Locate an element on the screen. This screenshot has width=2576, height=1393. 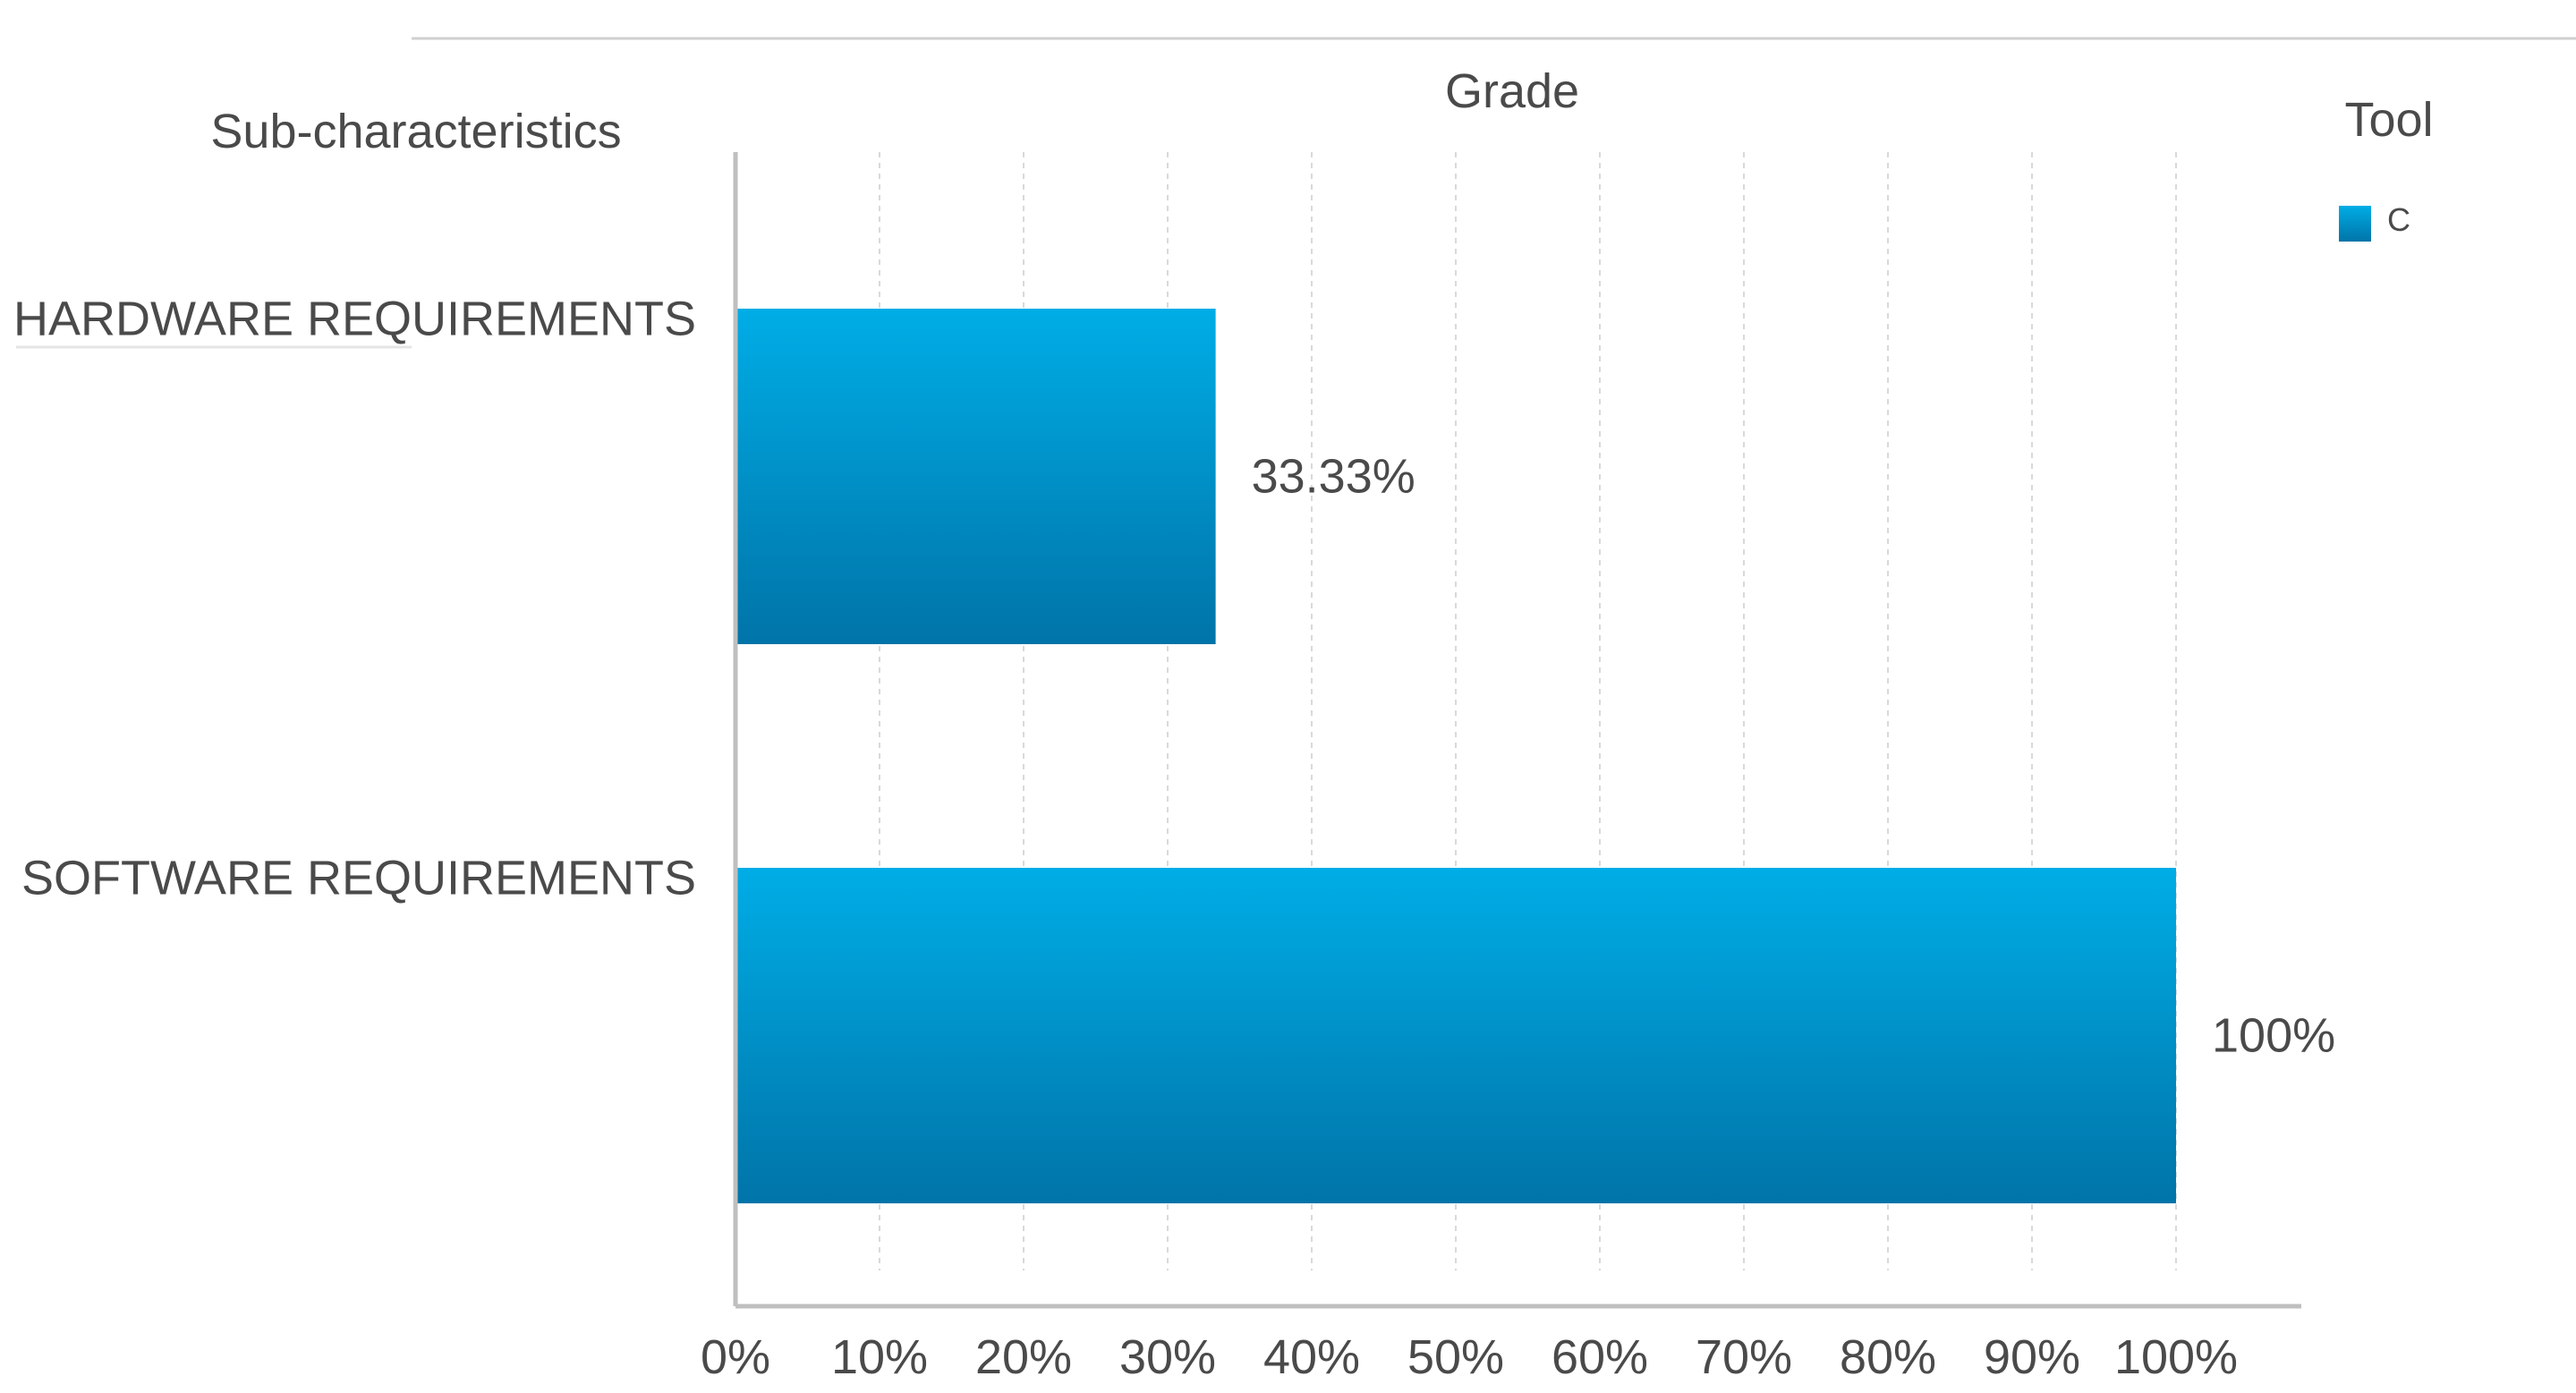
x-tick-label: 40% is located at coordinates (1311, 1357).